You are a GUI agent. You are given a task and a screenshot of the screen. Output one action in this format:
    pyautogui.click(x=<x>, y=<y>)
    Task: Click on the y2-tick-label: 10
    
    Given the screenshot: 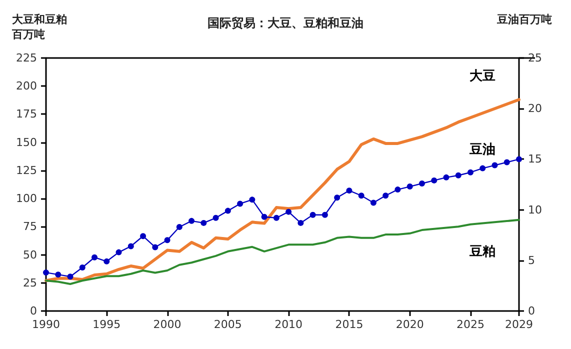 What is the action you would take?
    pyautogui.click(x=535, y=209)
    